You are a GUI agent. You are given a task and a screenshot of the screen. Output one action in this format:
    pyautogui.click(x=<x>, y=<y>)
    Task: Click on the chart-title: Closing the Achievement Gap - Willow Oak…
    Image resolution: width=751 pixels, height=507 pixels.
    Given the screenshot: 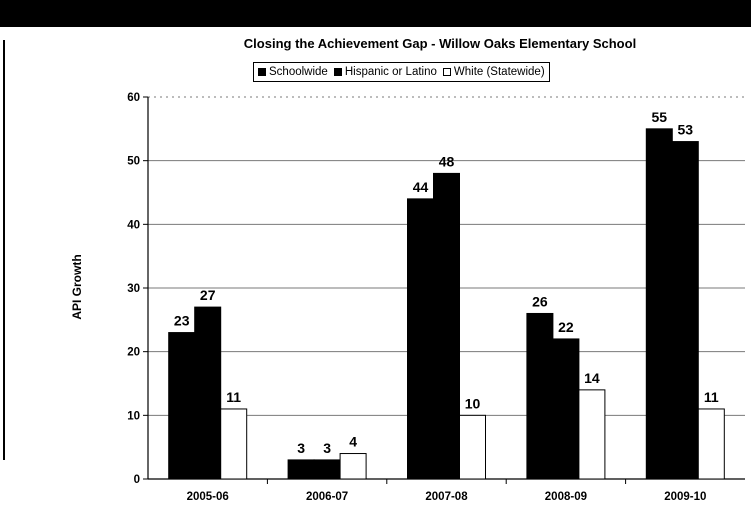 What is the action you would take?
    pyautogui.click(x=440, y=43)
    